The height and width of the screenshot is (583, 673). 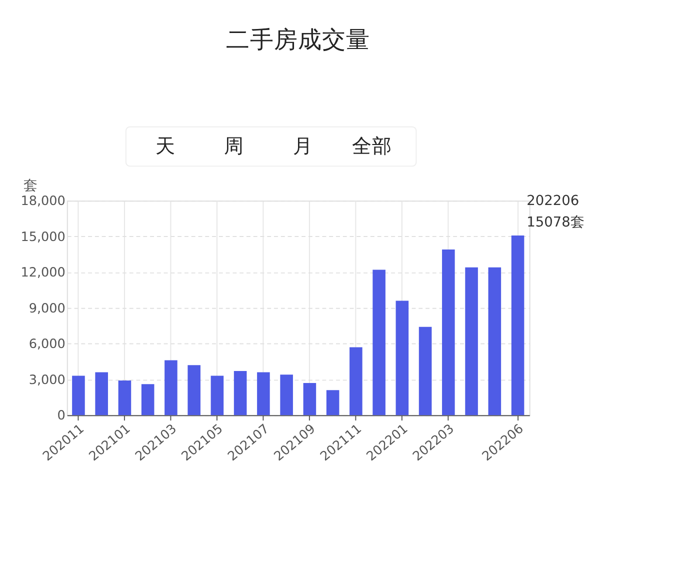 I want to click on annotation: 202206, so click(x=553, y=200).